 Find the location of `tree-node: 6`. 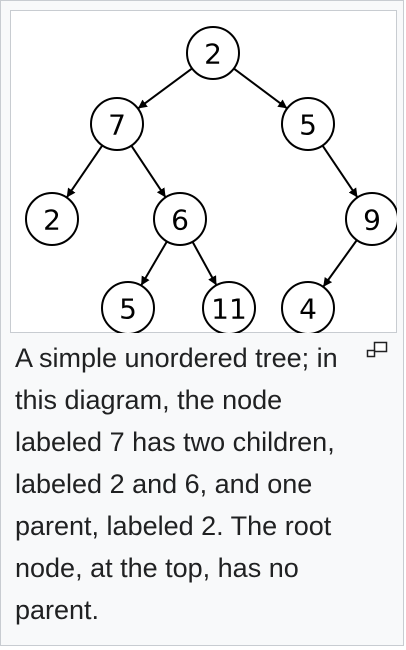

tree-node: 6 is located at coordinates (180, 219).